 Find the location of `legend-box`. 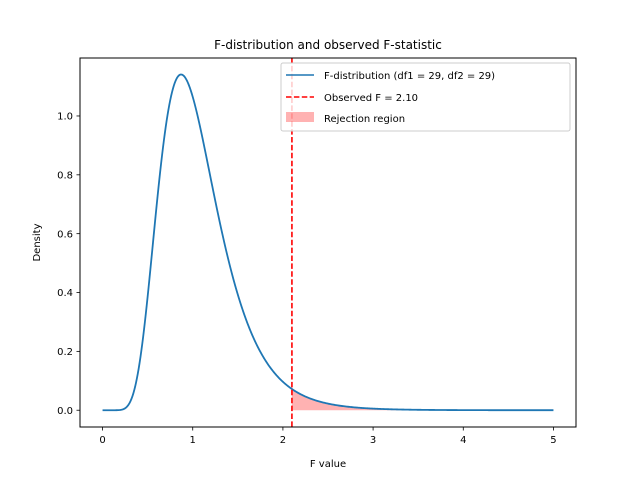

legend-box is located at coordinates (425, 97).